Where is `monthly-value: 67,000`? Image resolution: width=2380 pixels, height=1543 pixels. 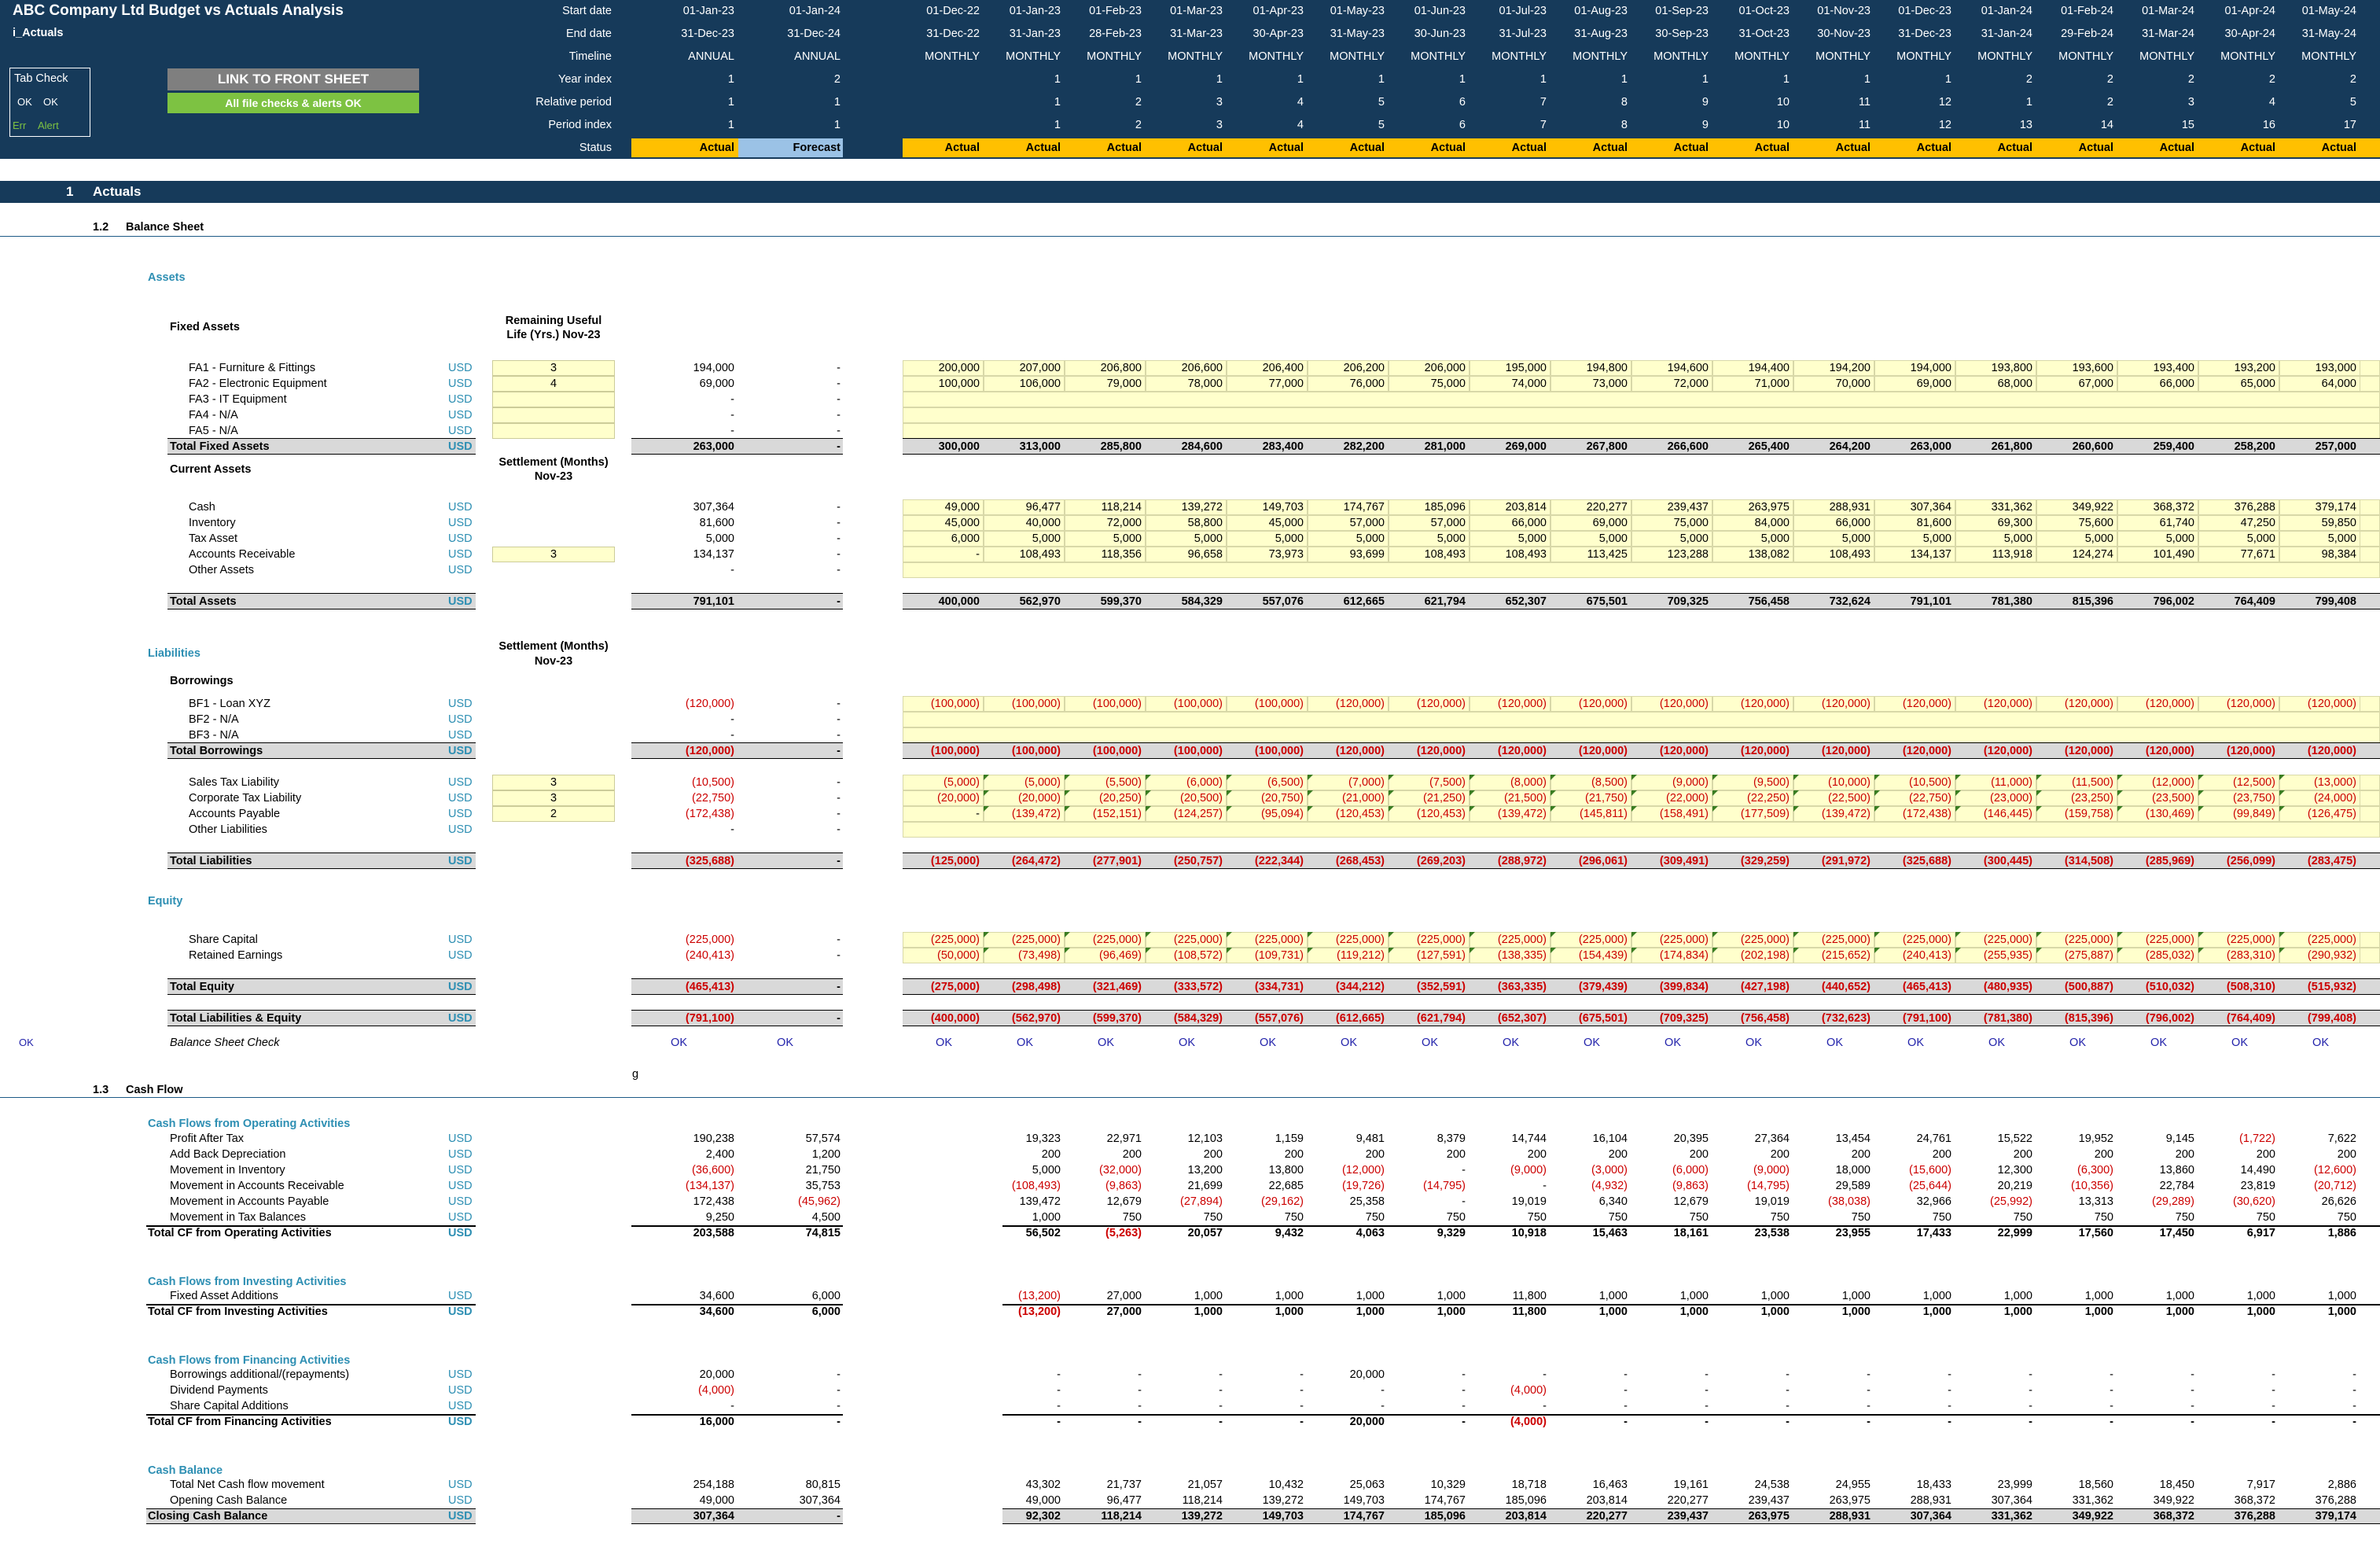
monthly-value: 67,000 is located at coordinates (2095, 384).